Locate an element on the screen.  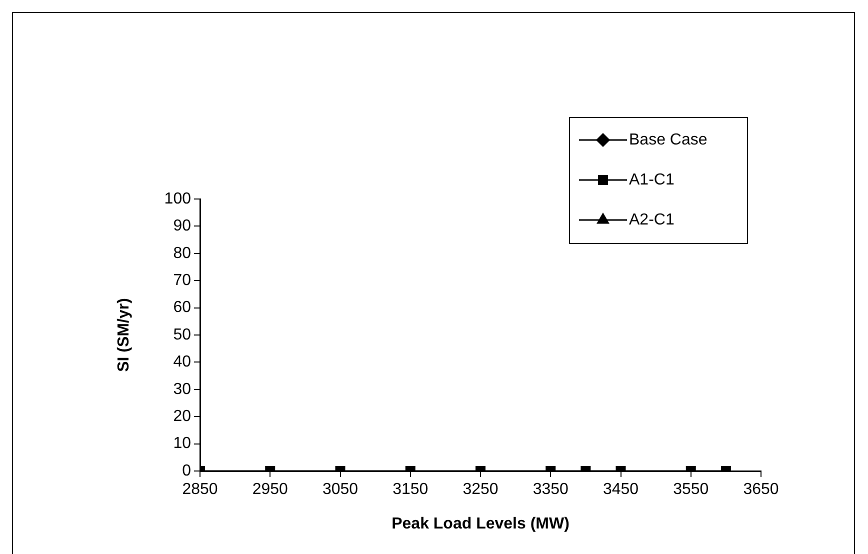
legend-label: Base Case is located at coordinates (668, 139).